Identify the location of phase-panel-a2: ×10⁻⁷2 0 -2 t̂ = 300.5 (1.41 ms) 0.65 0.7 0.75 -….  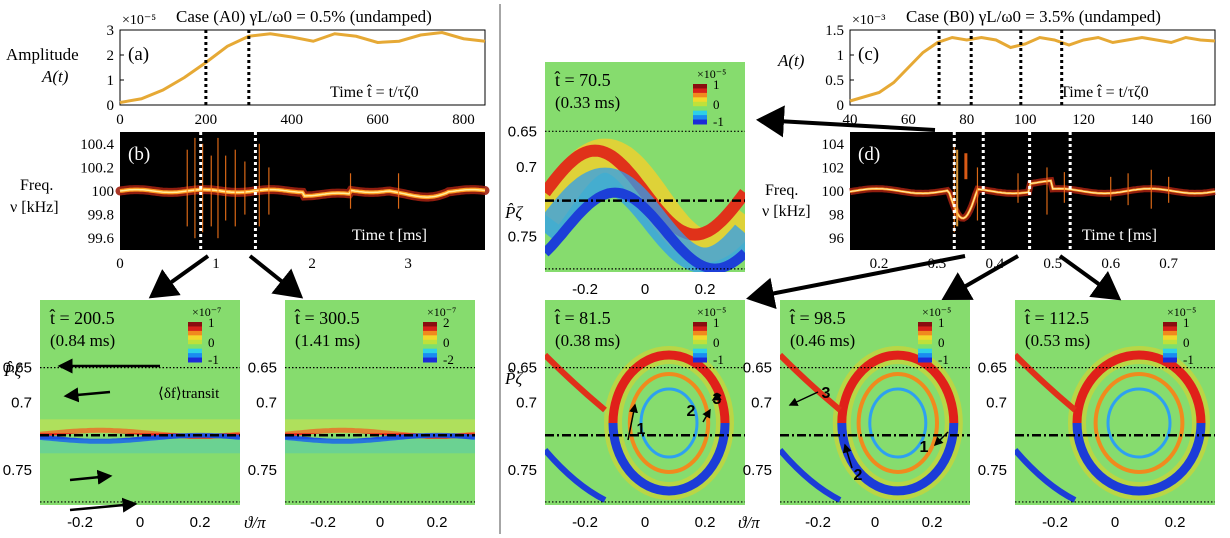
(361, 415).